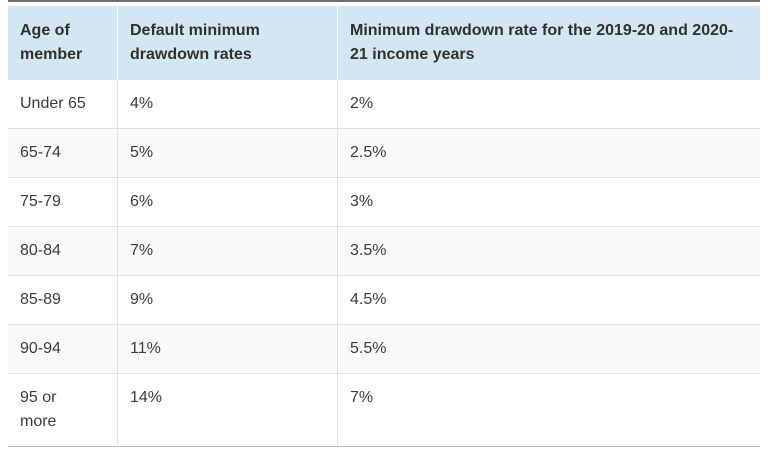 The width and height of the screenshot is (768, 457). Describe the element at coordinates (227, 202) in the screenshot. I see `cell-default-rate: 6%` at that location.